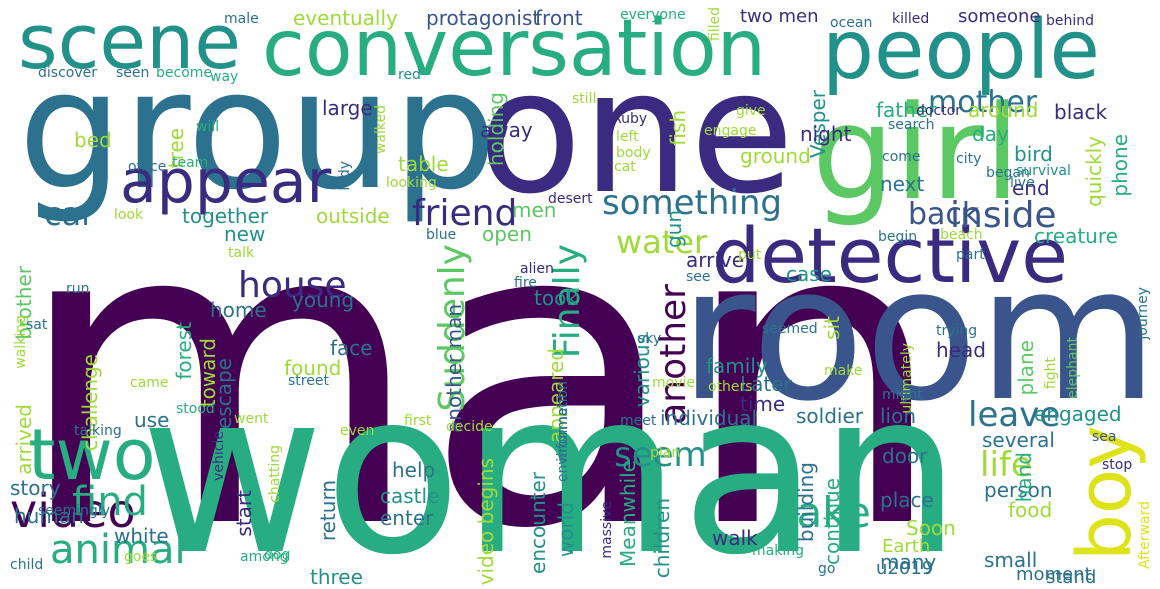  Describe the element at coordinates (465, 213) in the screenshot. I see `cloud-word: friend` at that location.